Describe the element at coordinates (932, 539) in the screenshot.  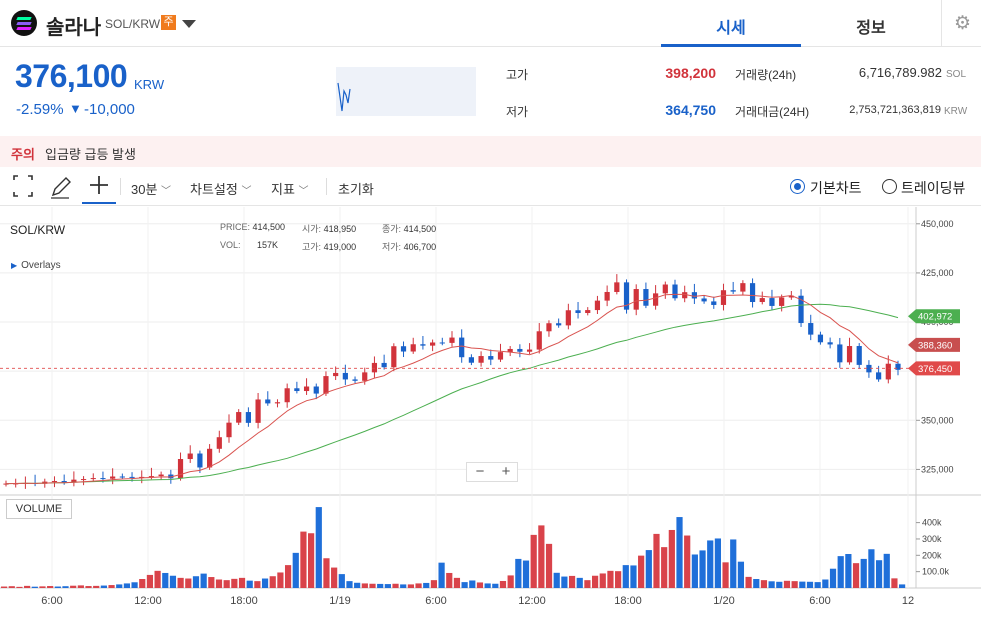
I see `volume-tick-label: 300k` at that location.